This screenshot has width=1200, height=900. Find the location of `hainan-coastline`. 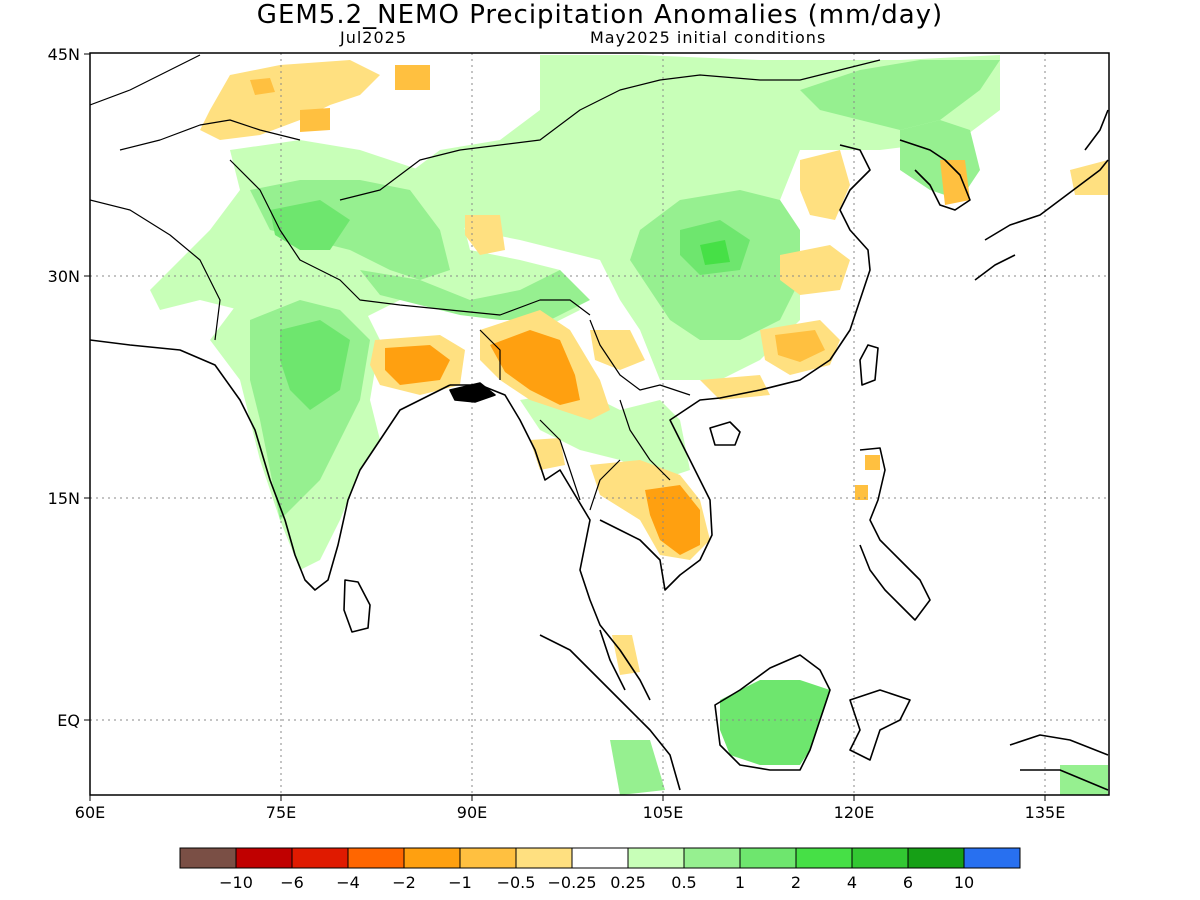

hainan-coastline is located at coordinates (725, 433).